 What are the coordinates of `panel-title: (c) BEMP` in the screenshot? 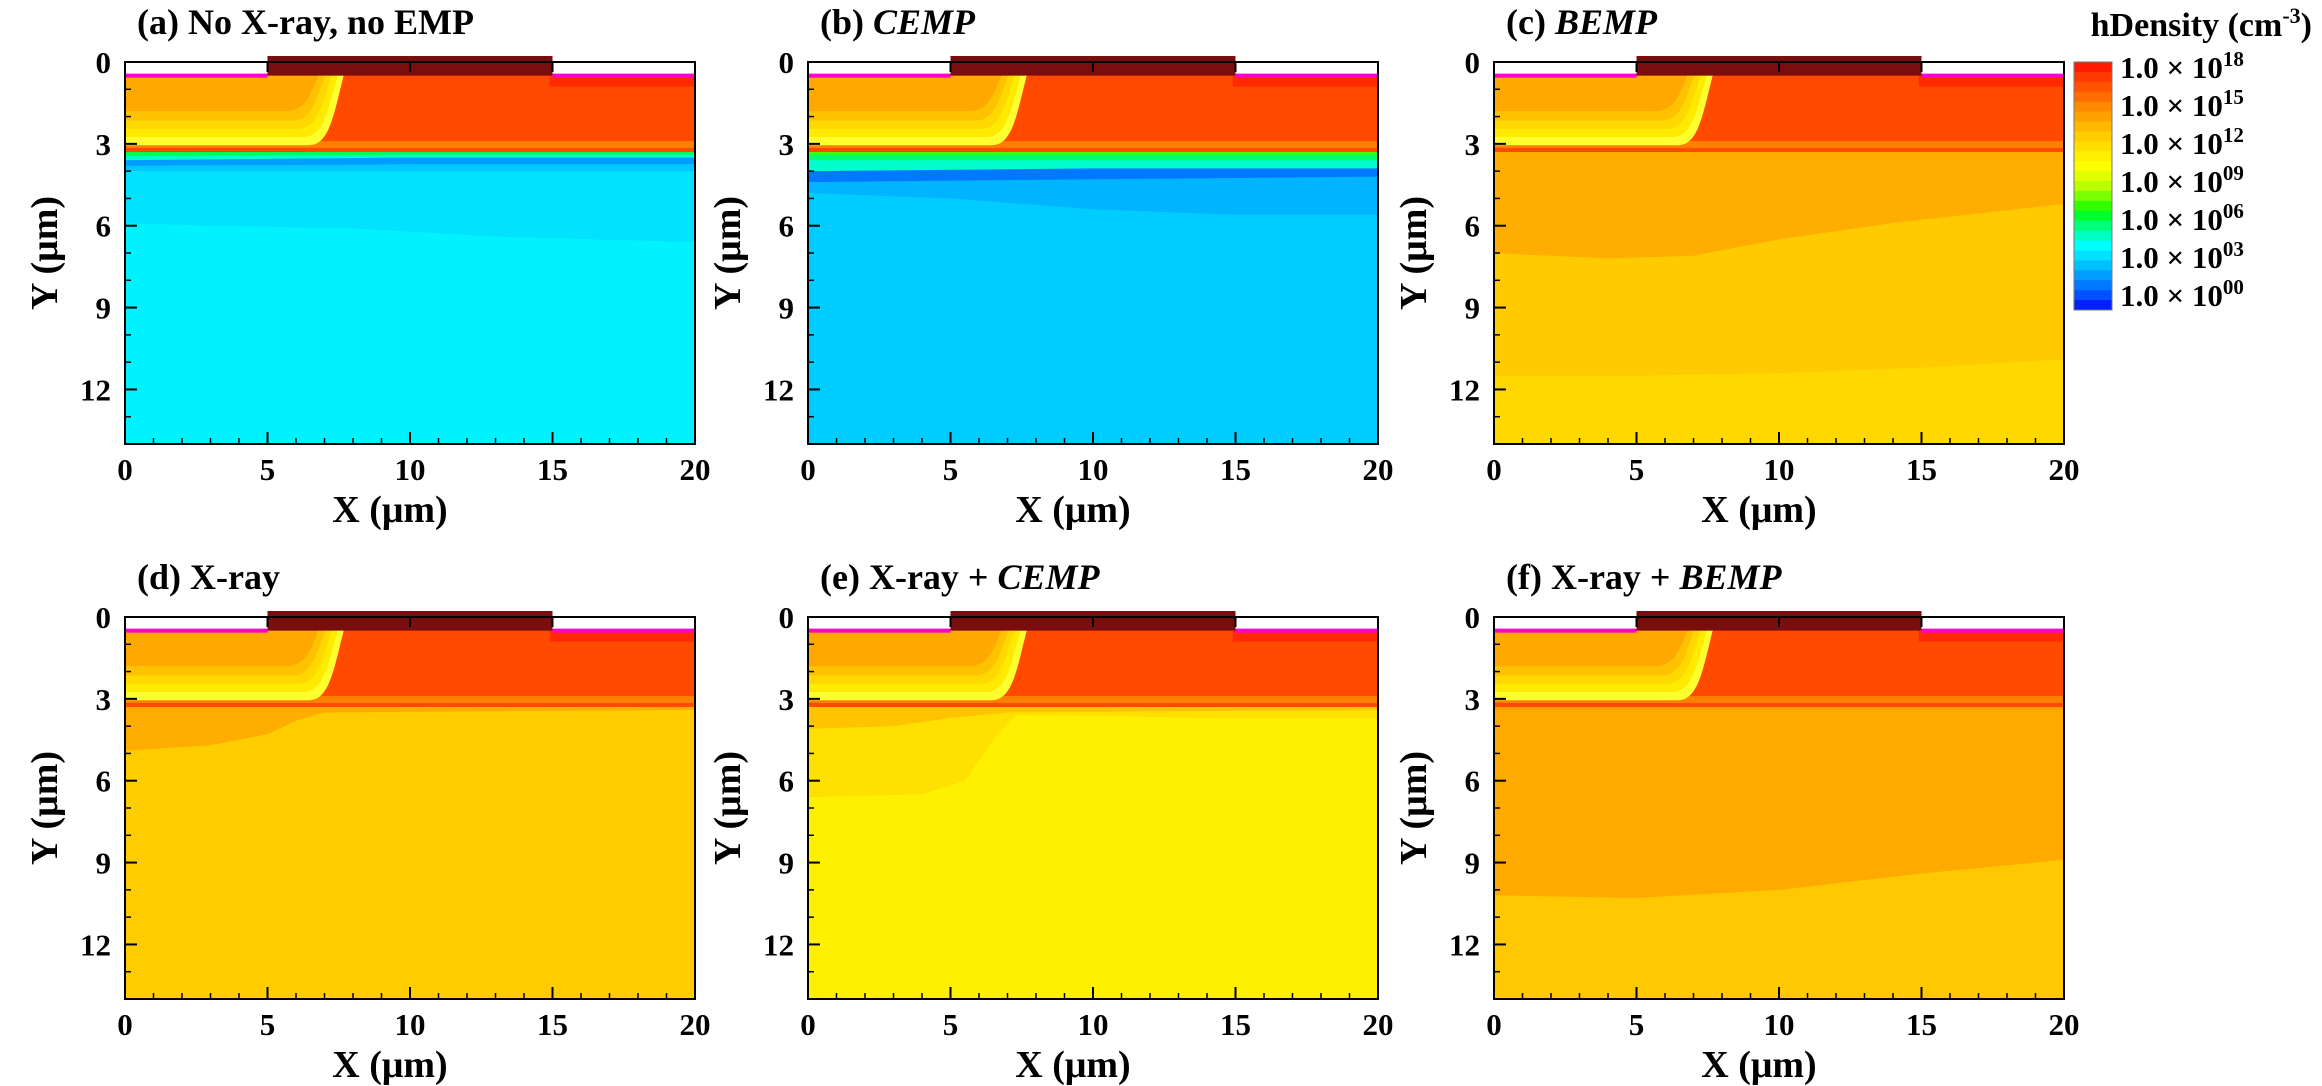 It's located at (1582, 22).